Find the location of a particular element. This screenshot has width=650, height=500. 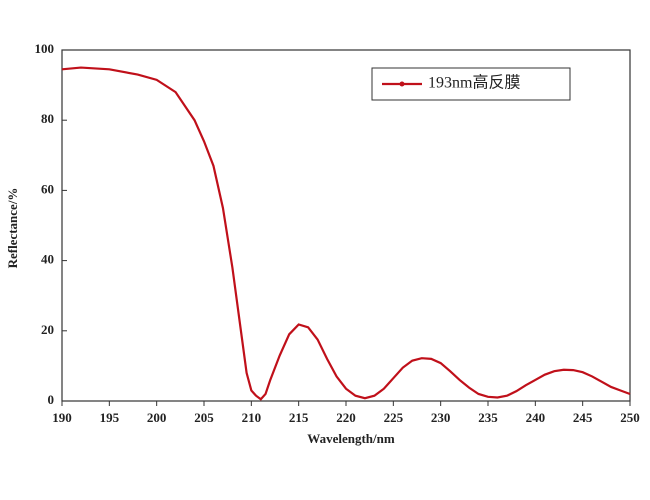

x-tick-label: 205 is located at coordinates (204, 417).